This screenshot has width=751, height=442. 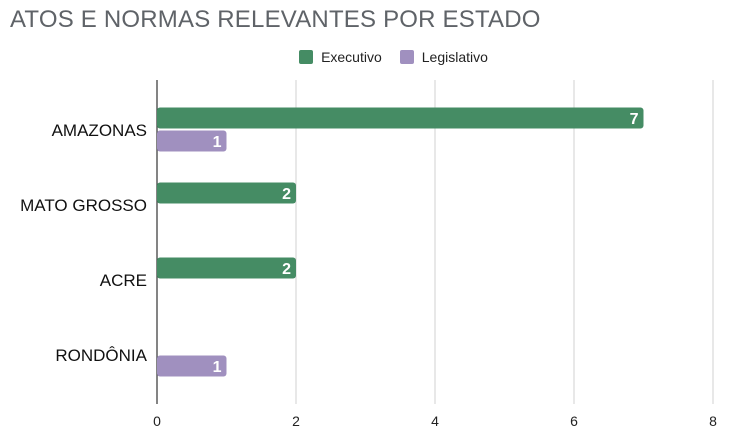 I want to click on legend-swatch-executivo, so click(x=306, y=57).